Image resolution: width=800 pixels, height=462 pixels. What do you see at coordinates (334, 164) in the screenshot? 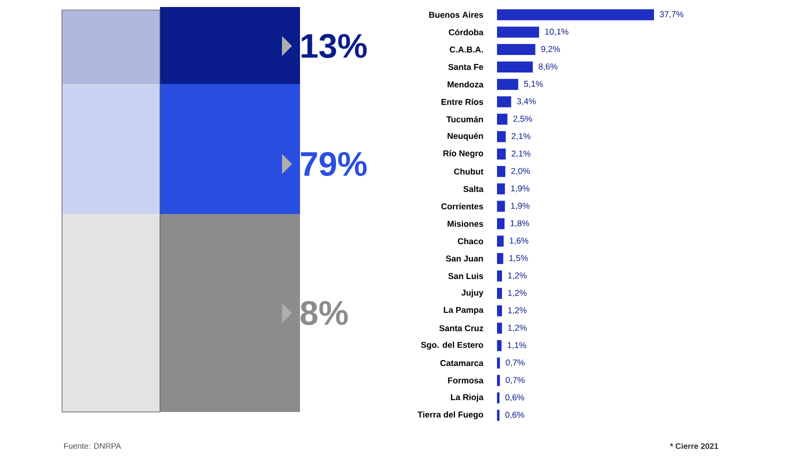
I see `text: 79%` at bounding box center [334, 164].